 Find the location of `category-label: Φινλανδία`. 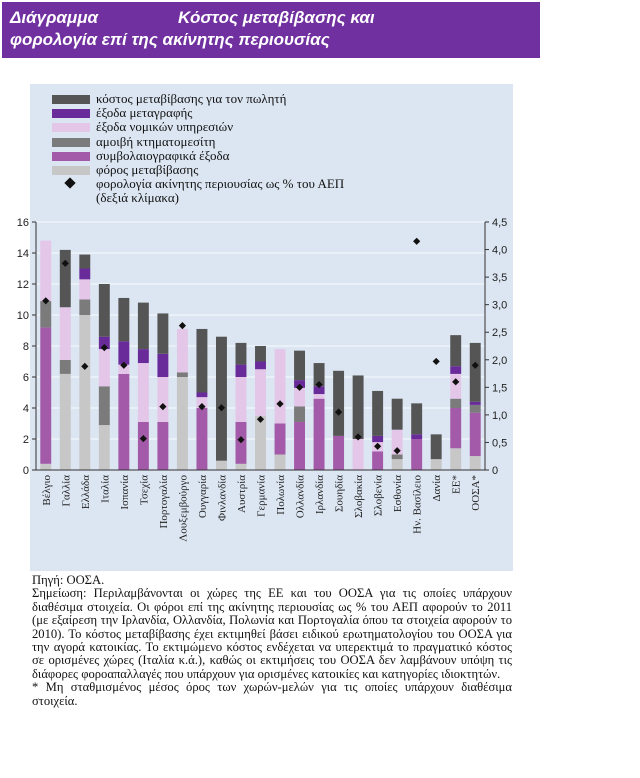

category-label: Φινλανδία is located at coordinates (222, 498).